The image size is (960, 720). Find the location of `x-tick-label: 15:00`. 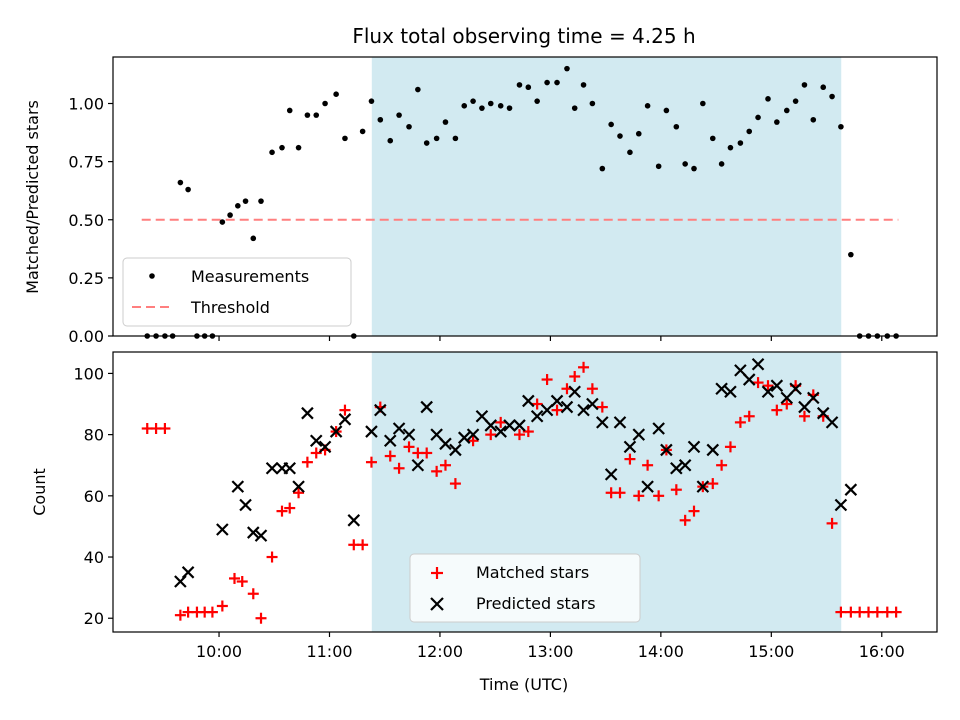

x-tick-label: 15:00 is located at coordinates (771, 651).